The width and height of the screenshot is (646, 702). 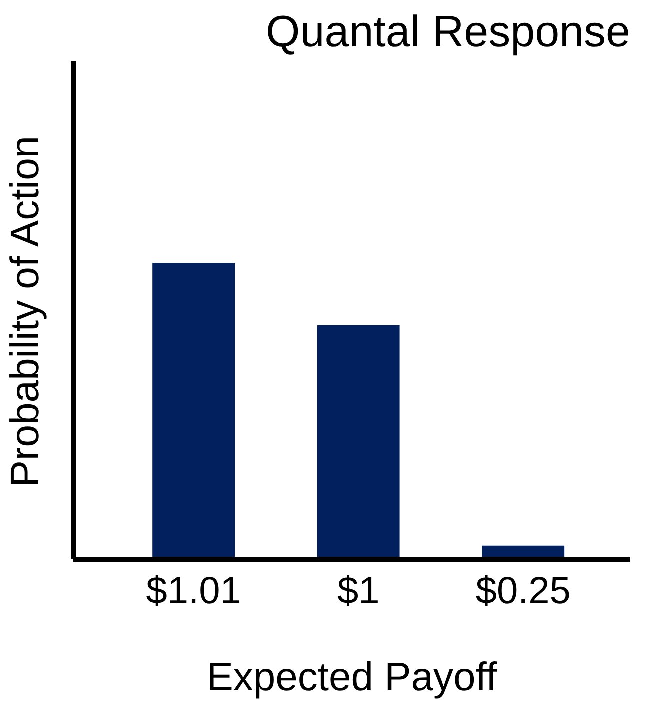 I want to click on y-axis-title: Probability of Action, so click(x=26, y=312).